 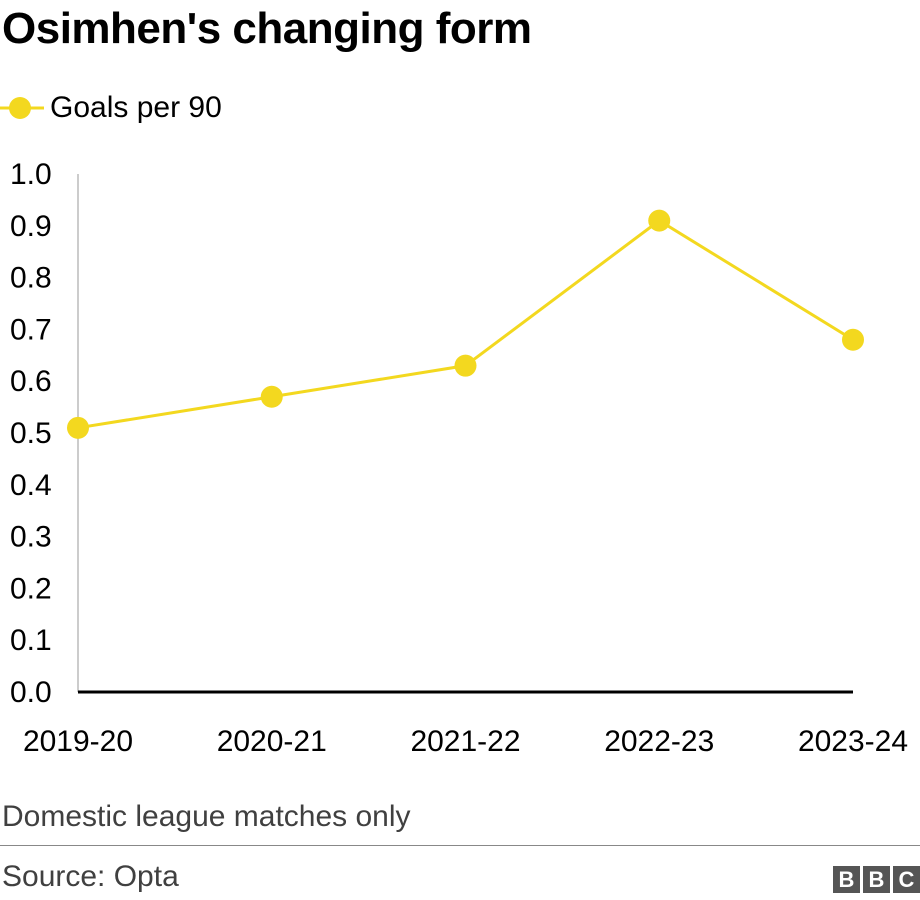 I want to click on legend-swatch-icon, so click(x=22, y=108).